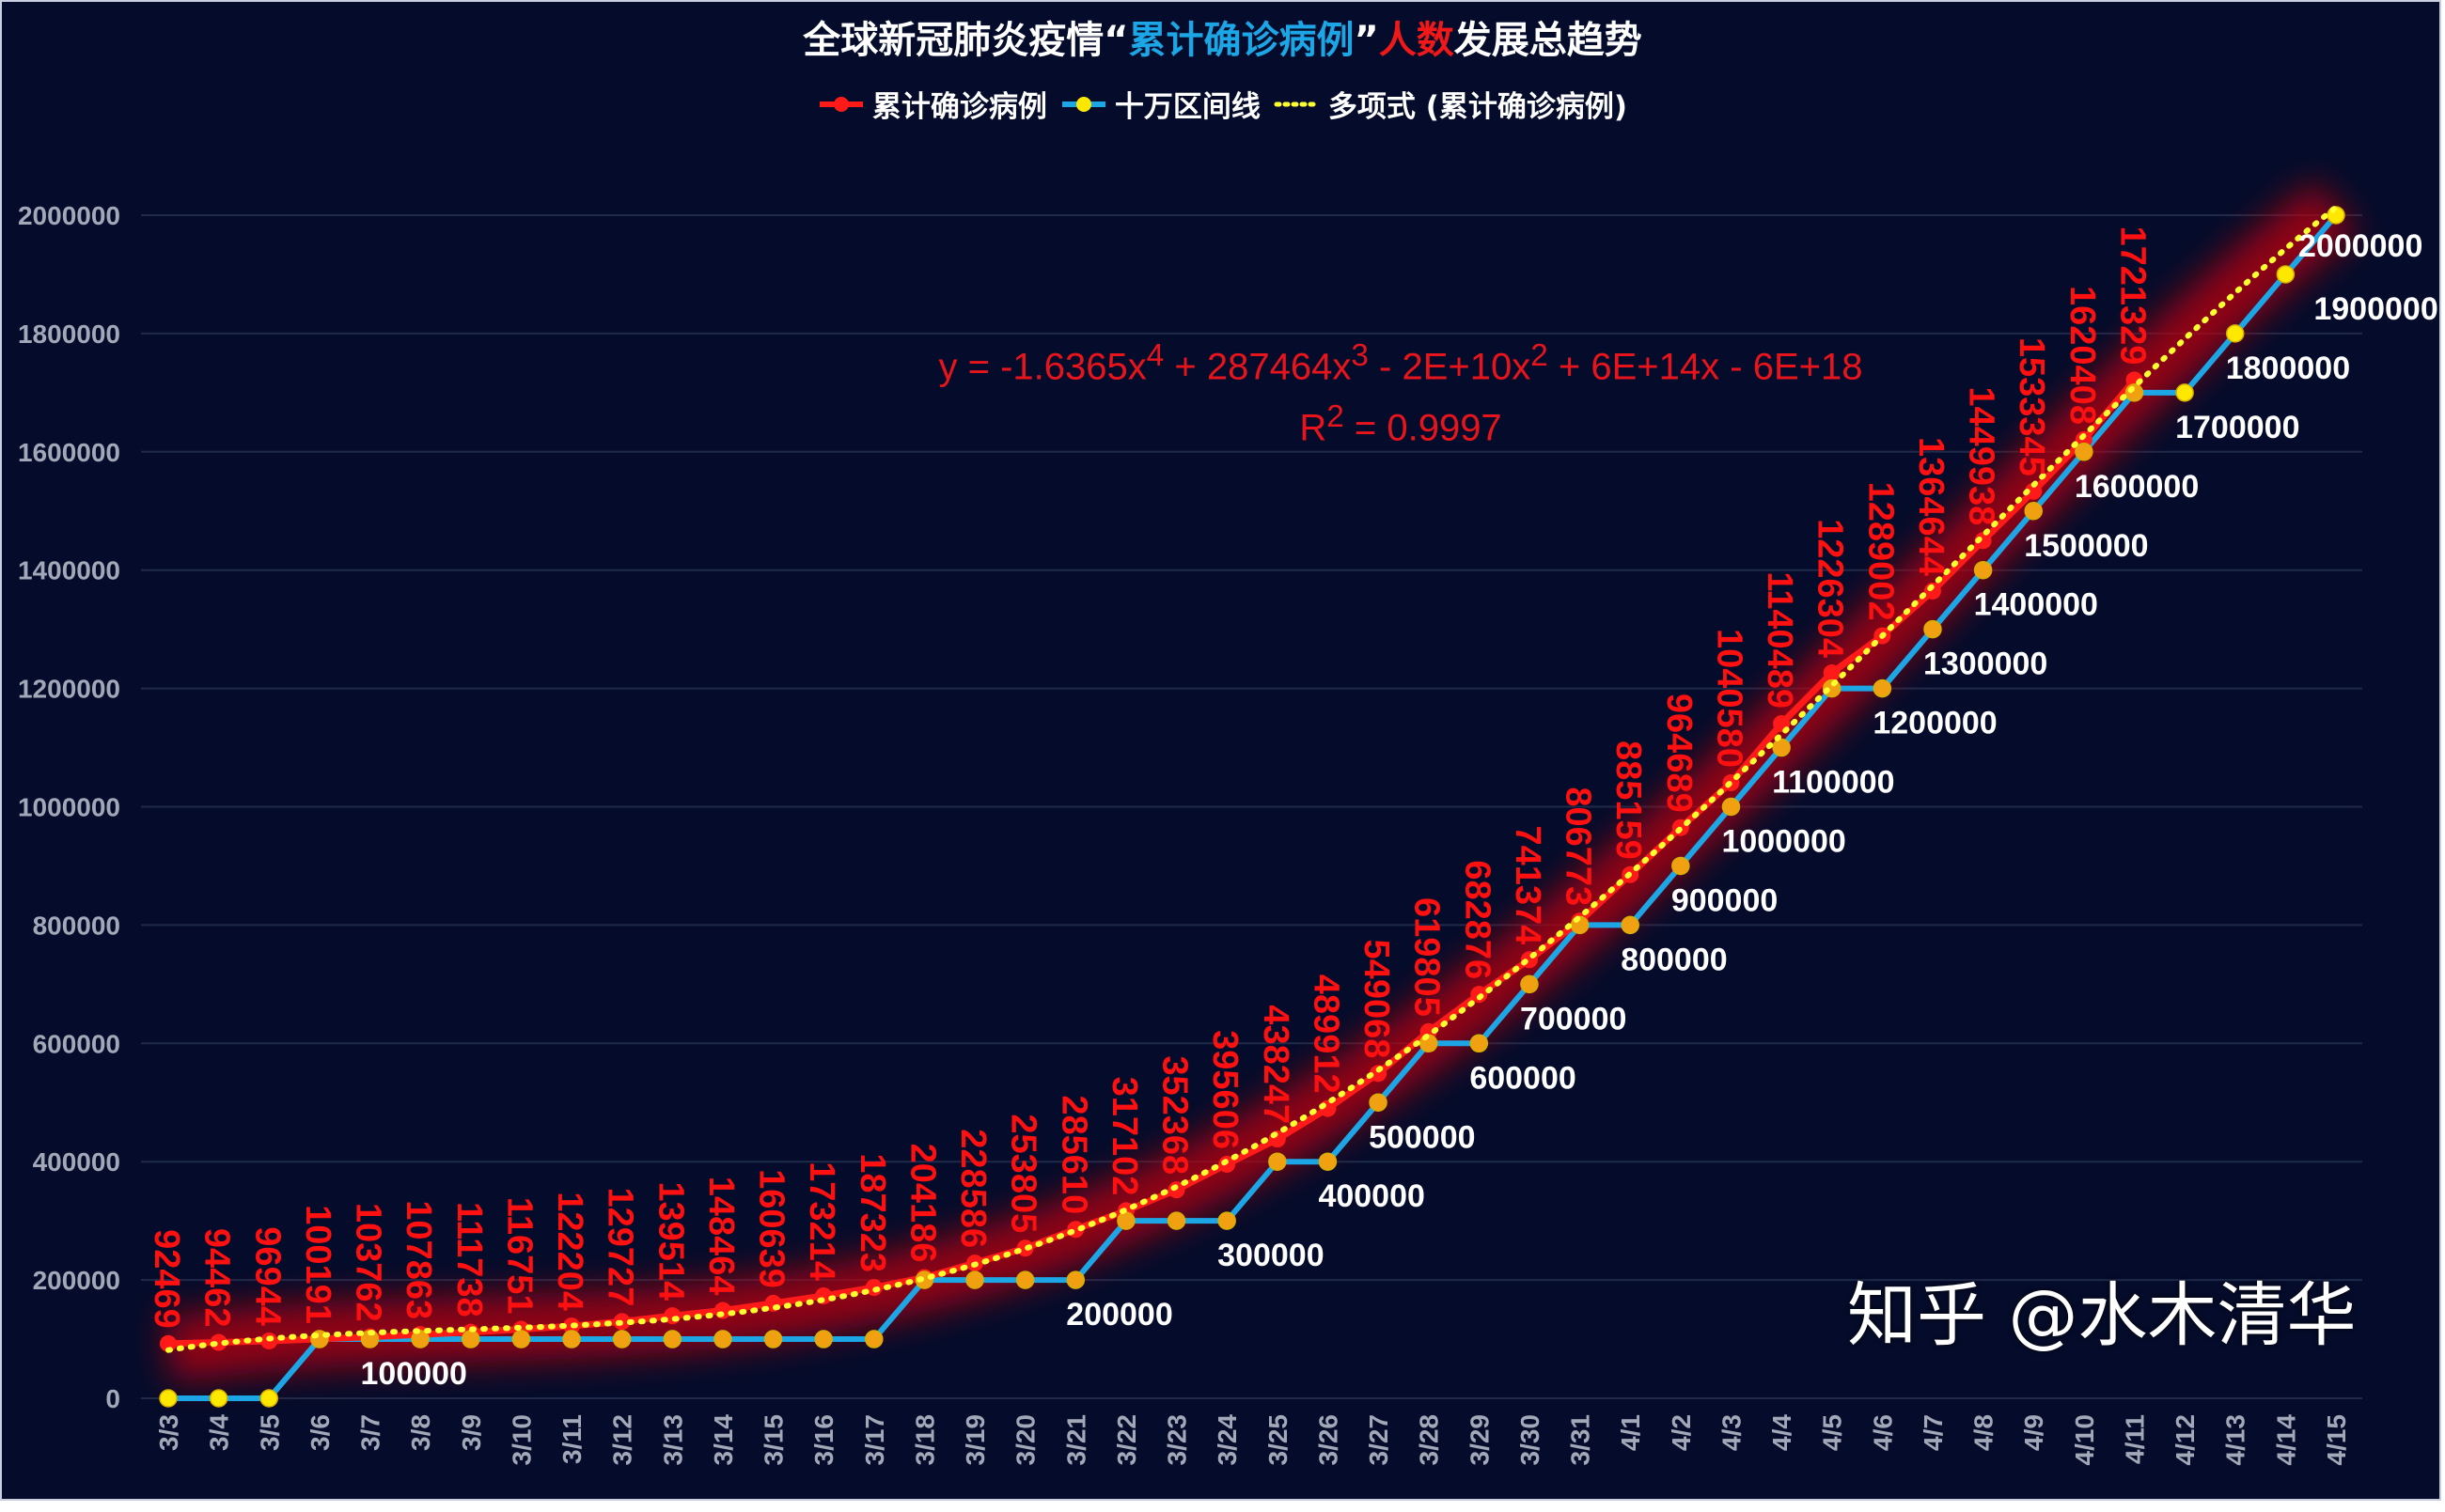 The image size is (2445, 1512). I want to click on cumulative-data-label: 1620408, so click(2082, 355).